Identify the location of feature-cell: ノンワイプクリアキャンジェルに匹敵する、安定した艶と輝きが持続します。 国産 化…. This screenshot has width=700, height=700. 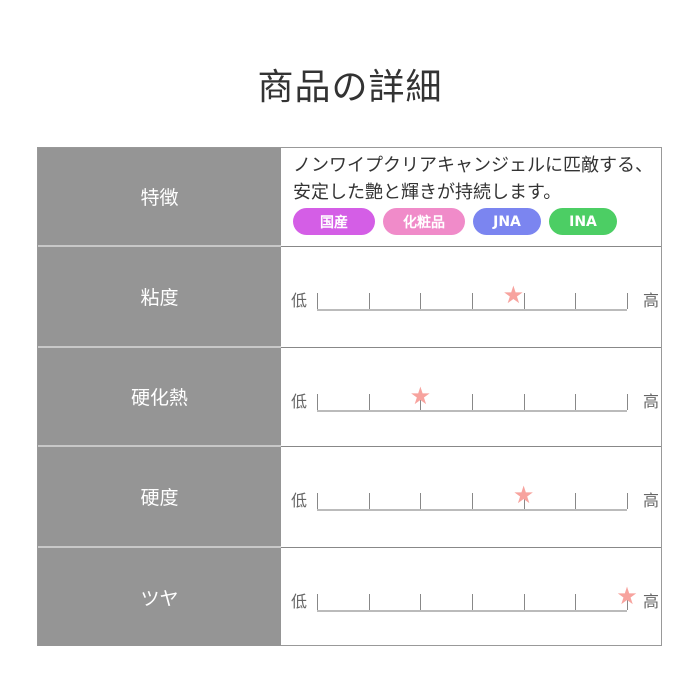
(471, 197).